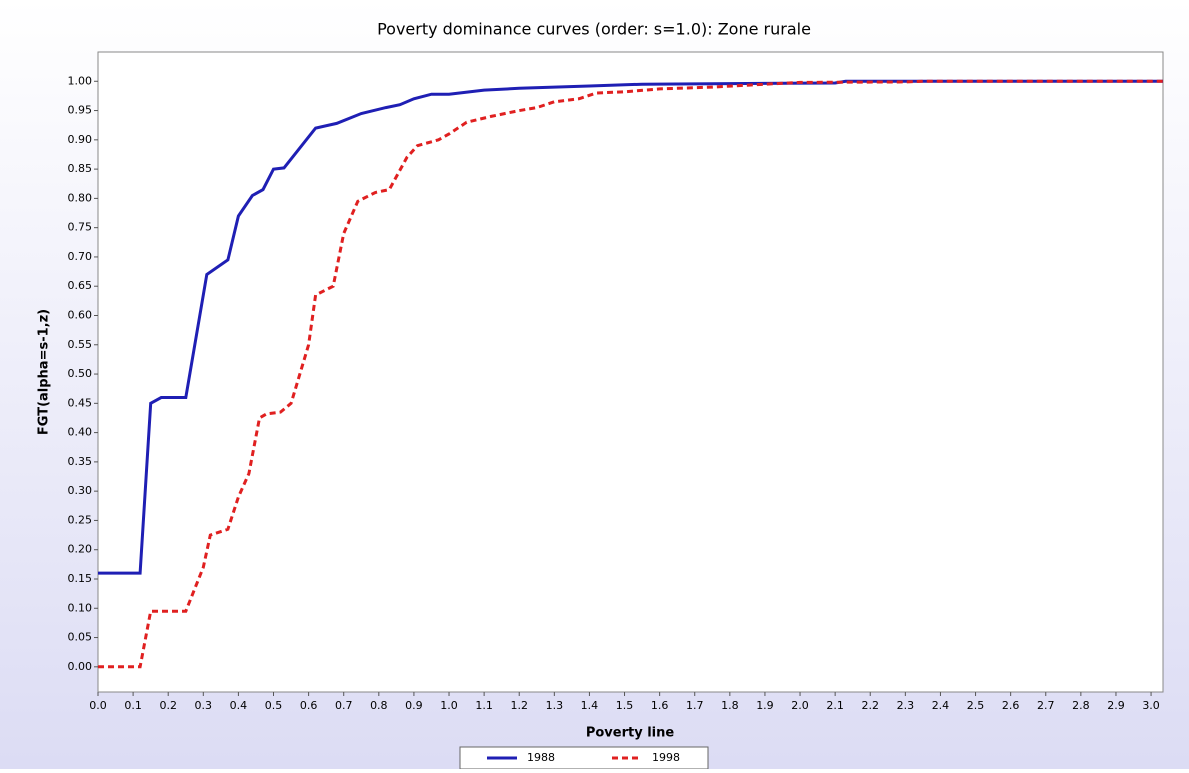 Image resolution: width=1189 pixels, height=773 pixels. I want to click on y-tick-label: 0.75, so click(80, 227).